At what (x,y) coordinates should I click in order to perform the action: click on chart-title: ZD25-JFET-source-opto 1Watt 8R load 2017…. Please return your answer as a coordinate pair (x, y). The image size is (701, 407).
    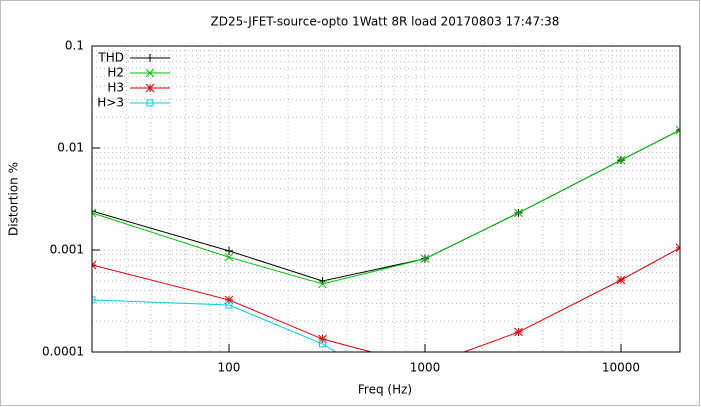
    Looking at the image, I should click on (385, 22).